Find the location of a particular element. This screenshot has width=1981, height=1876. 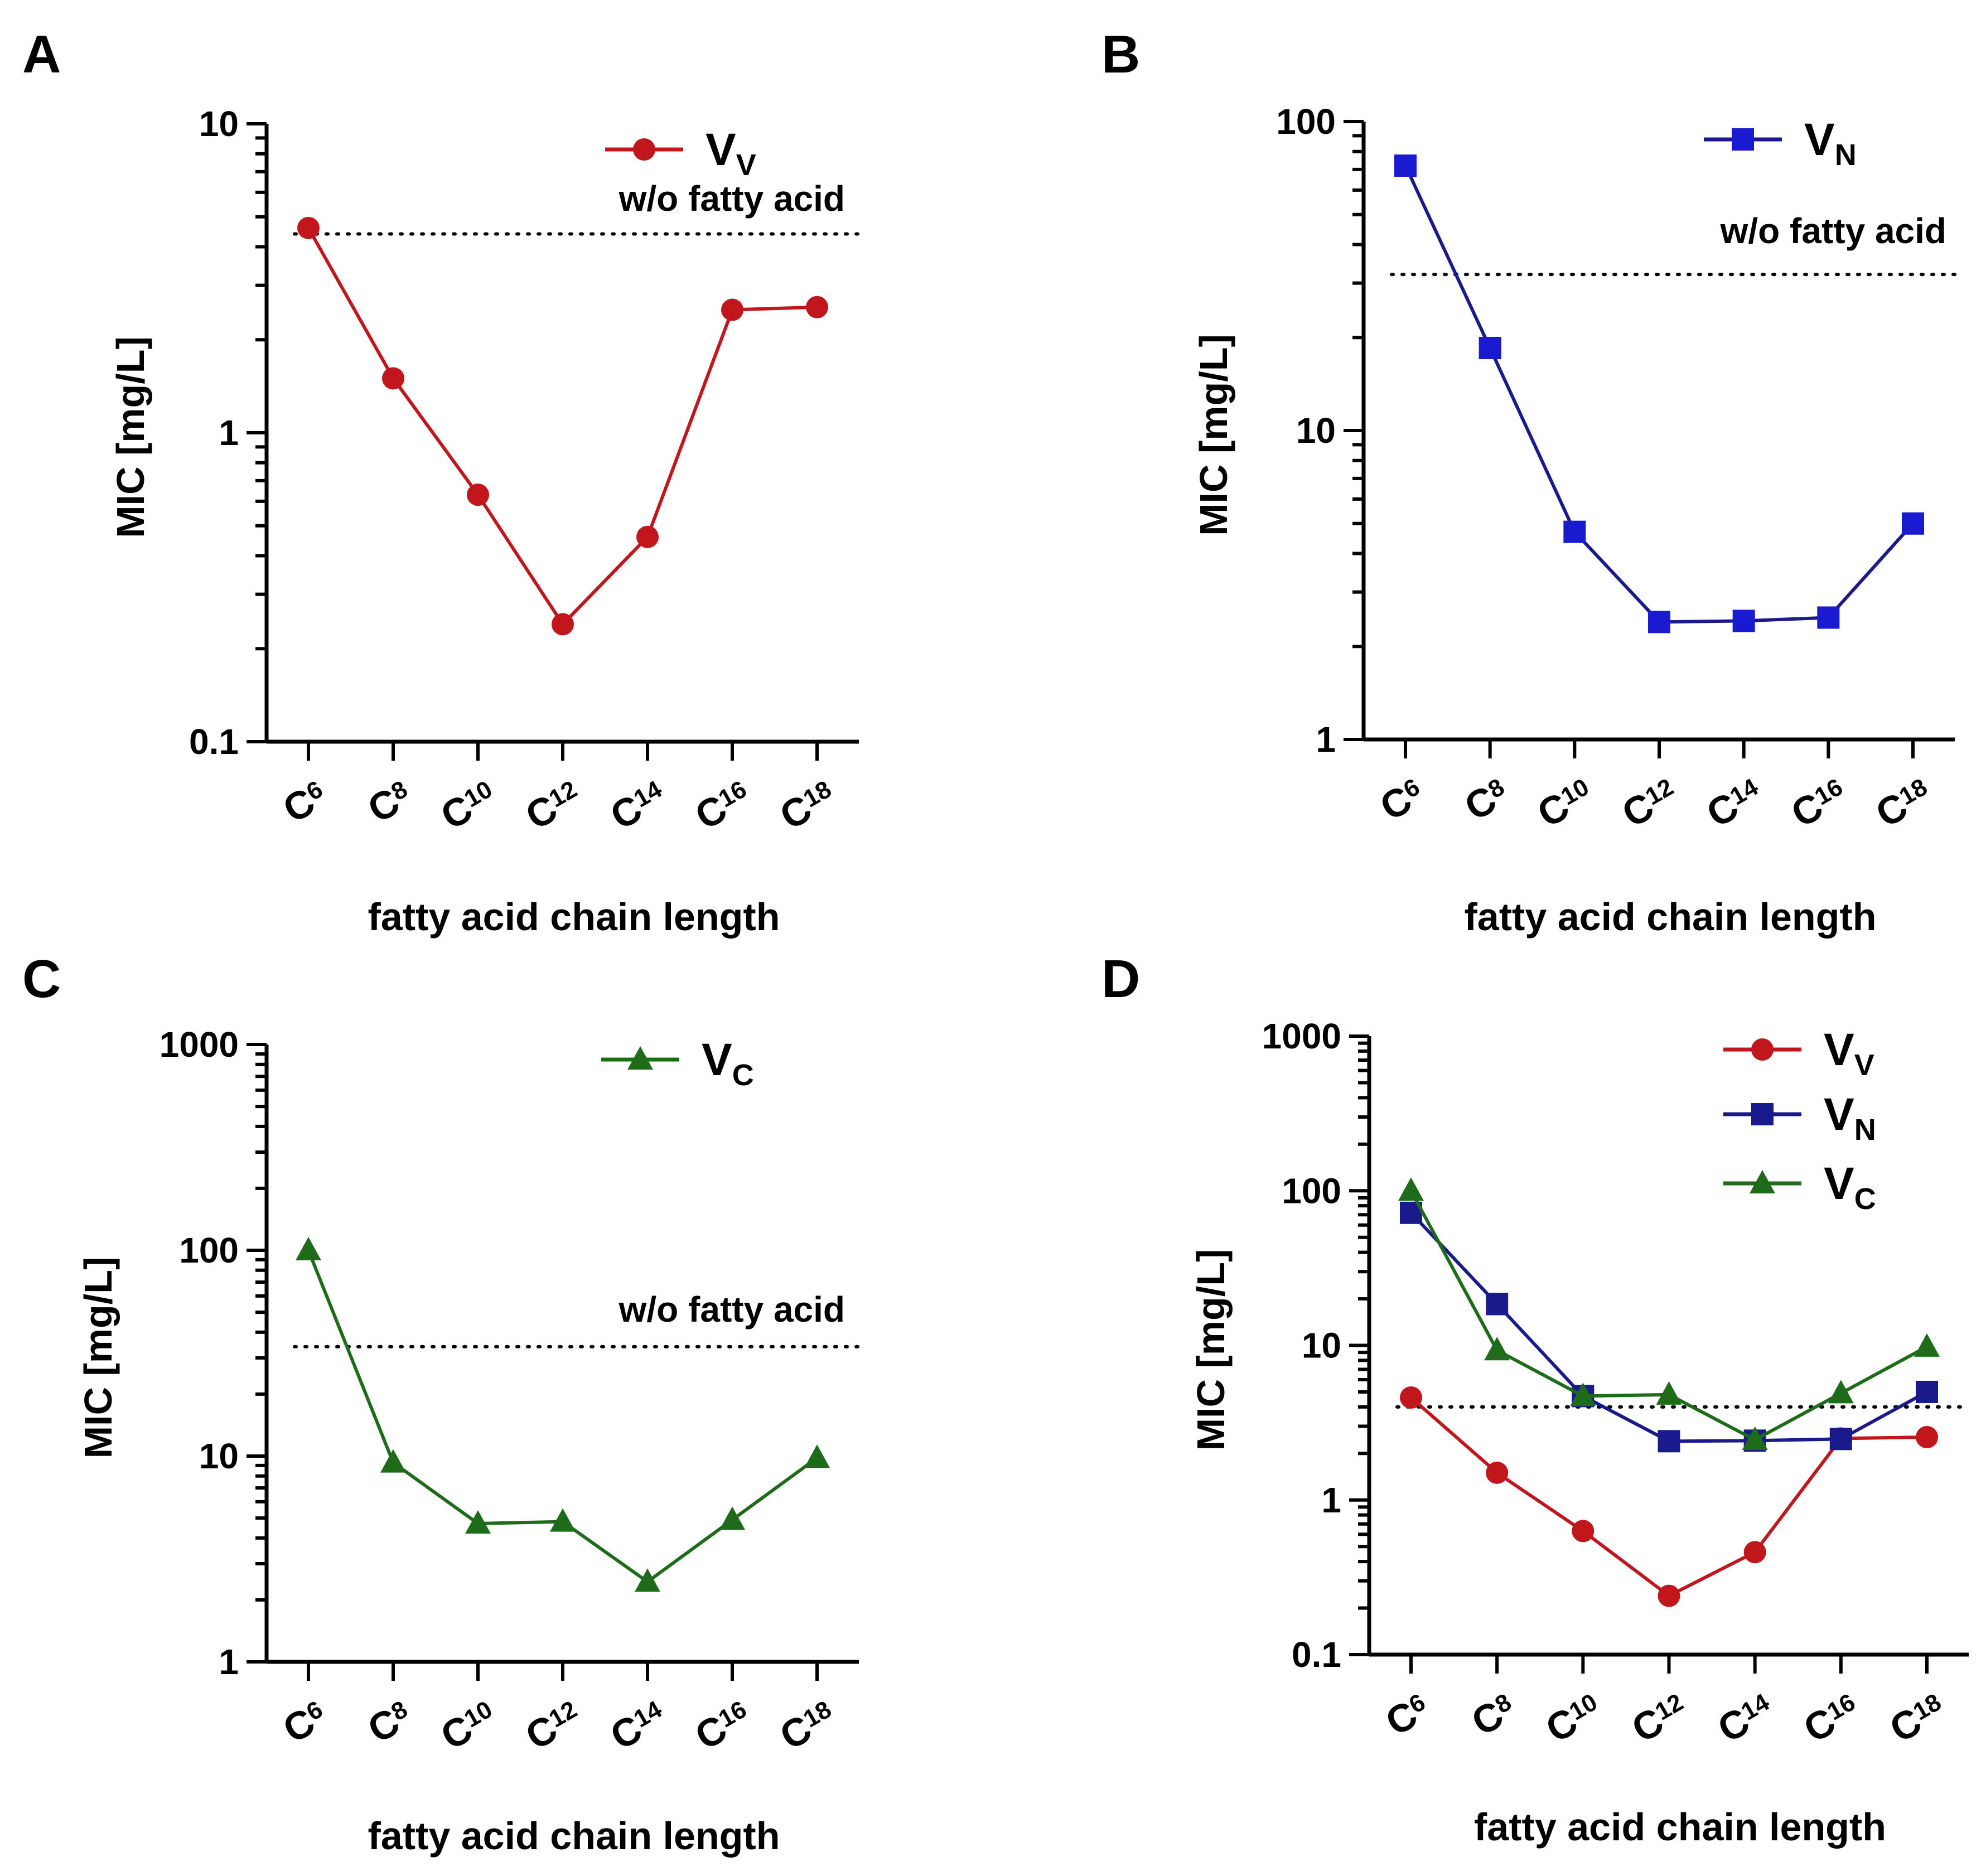

legend-label: VN is located at coordinates (1830, 143).